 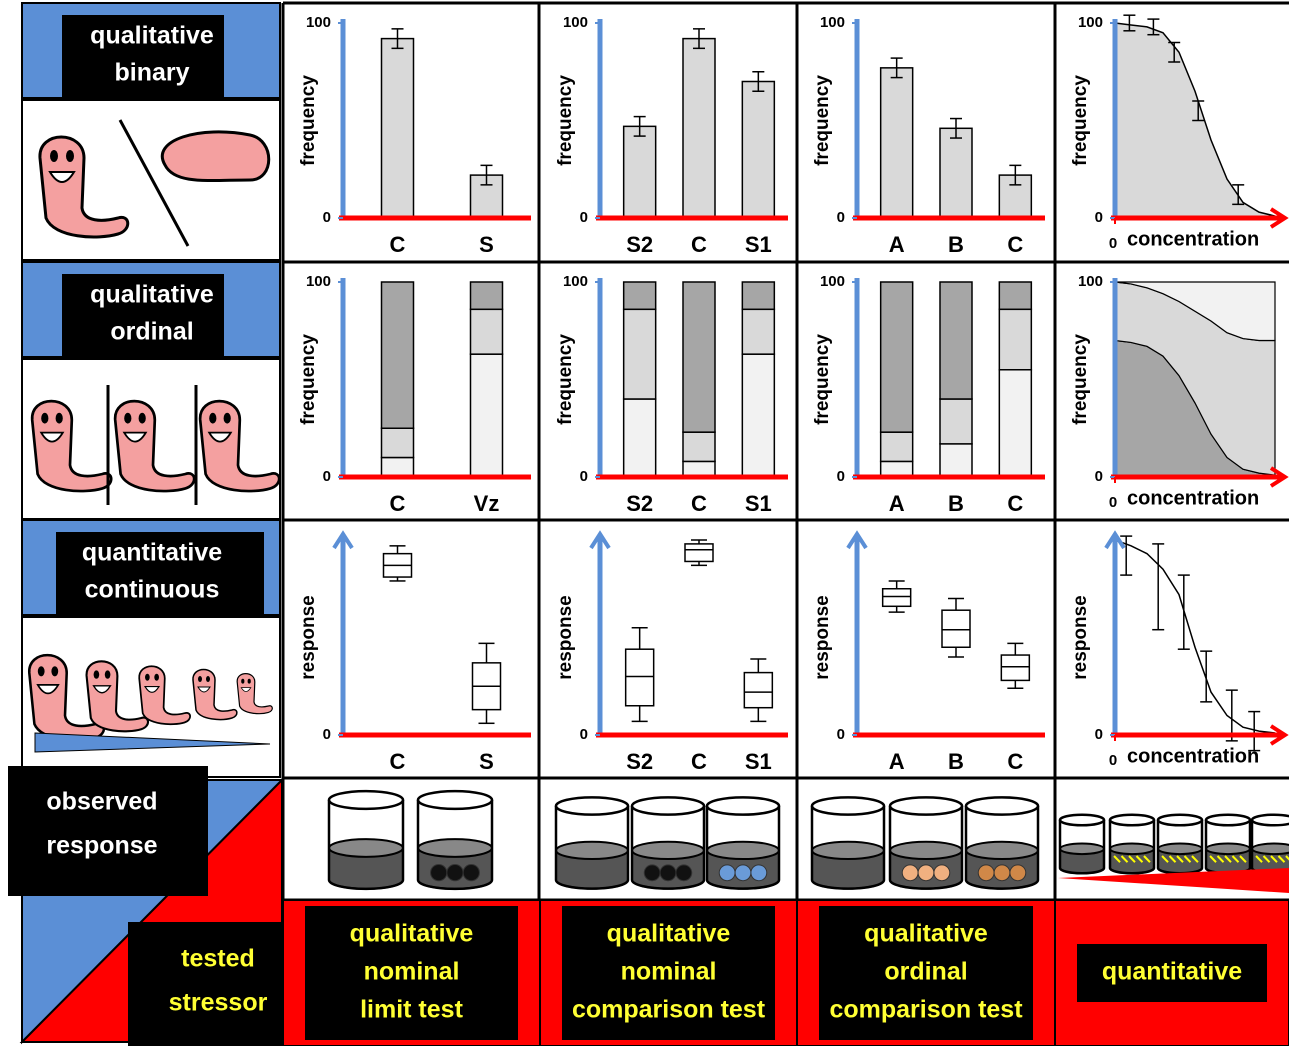 I want to click on tested-label: stressor, so click(x=218, y=1003).